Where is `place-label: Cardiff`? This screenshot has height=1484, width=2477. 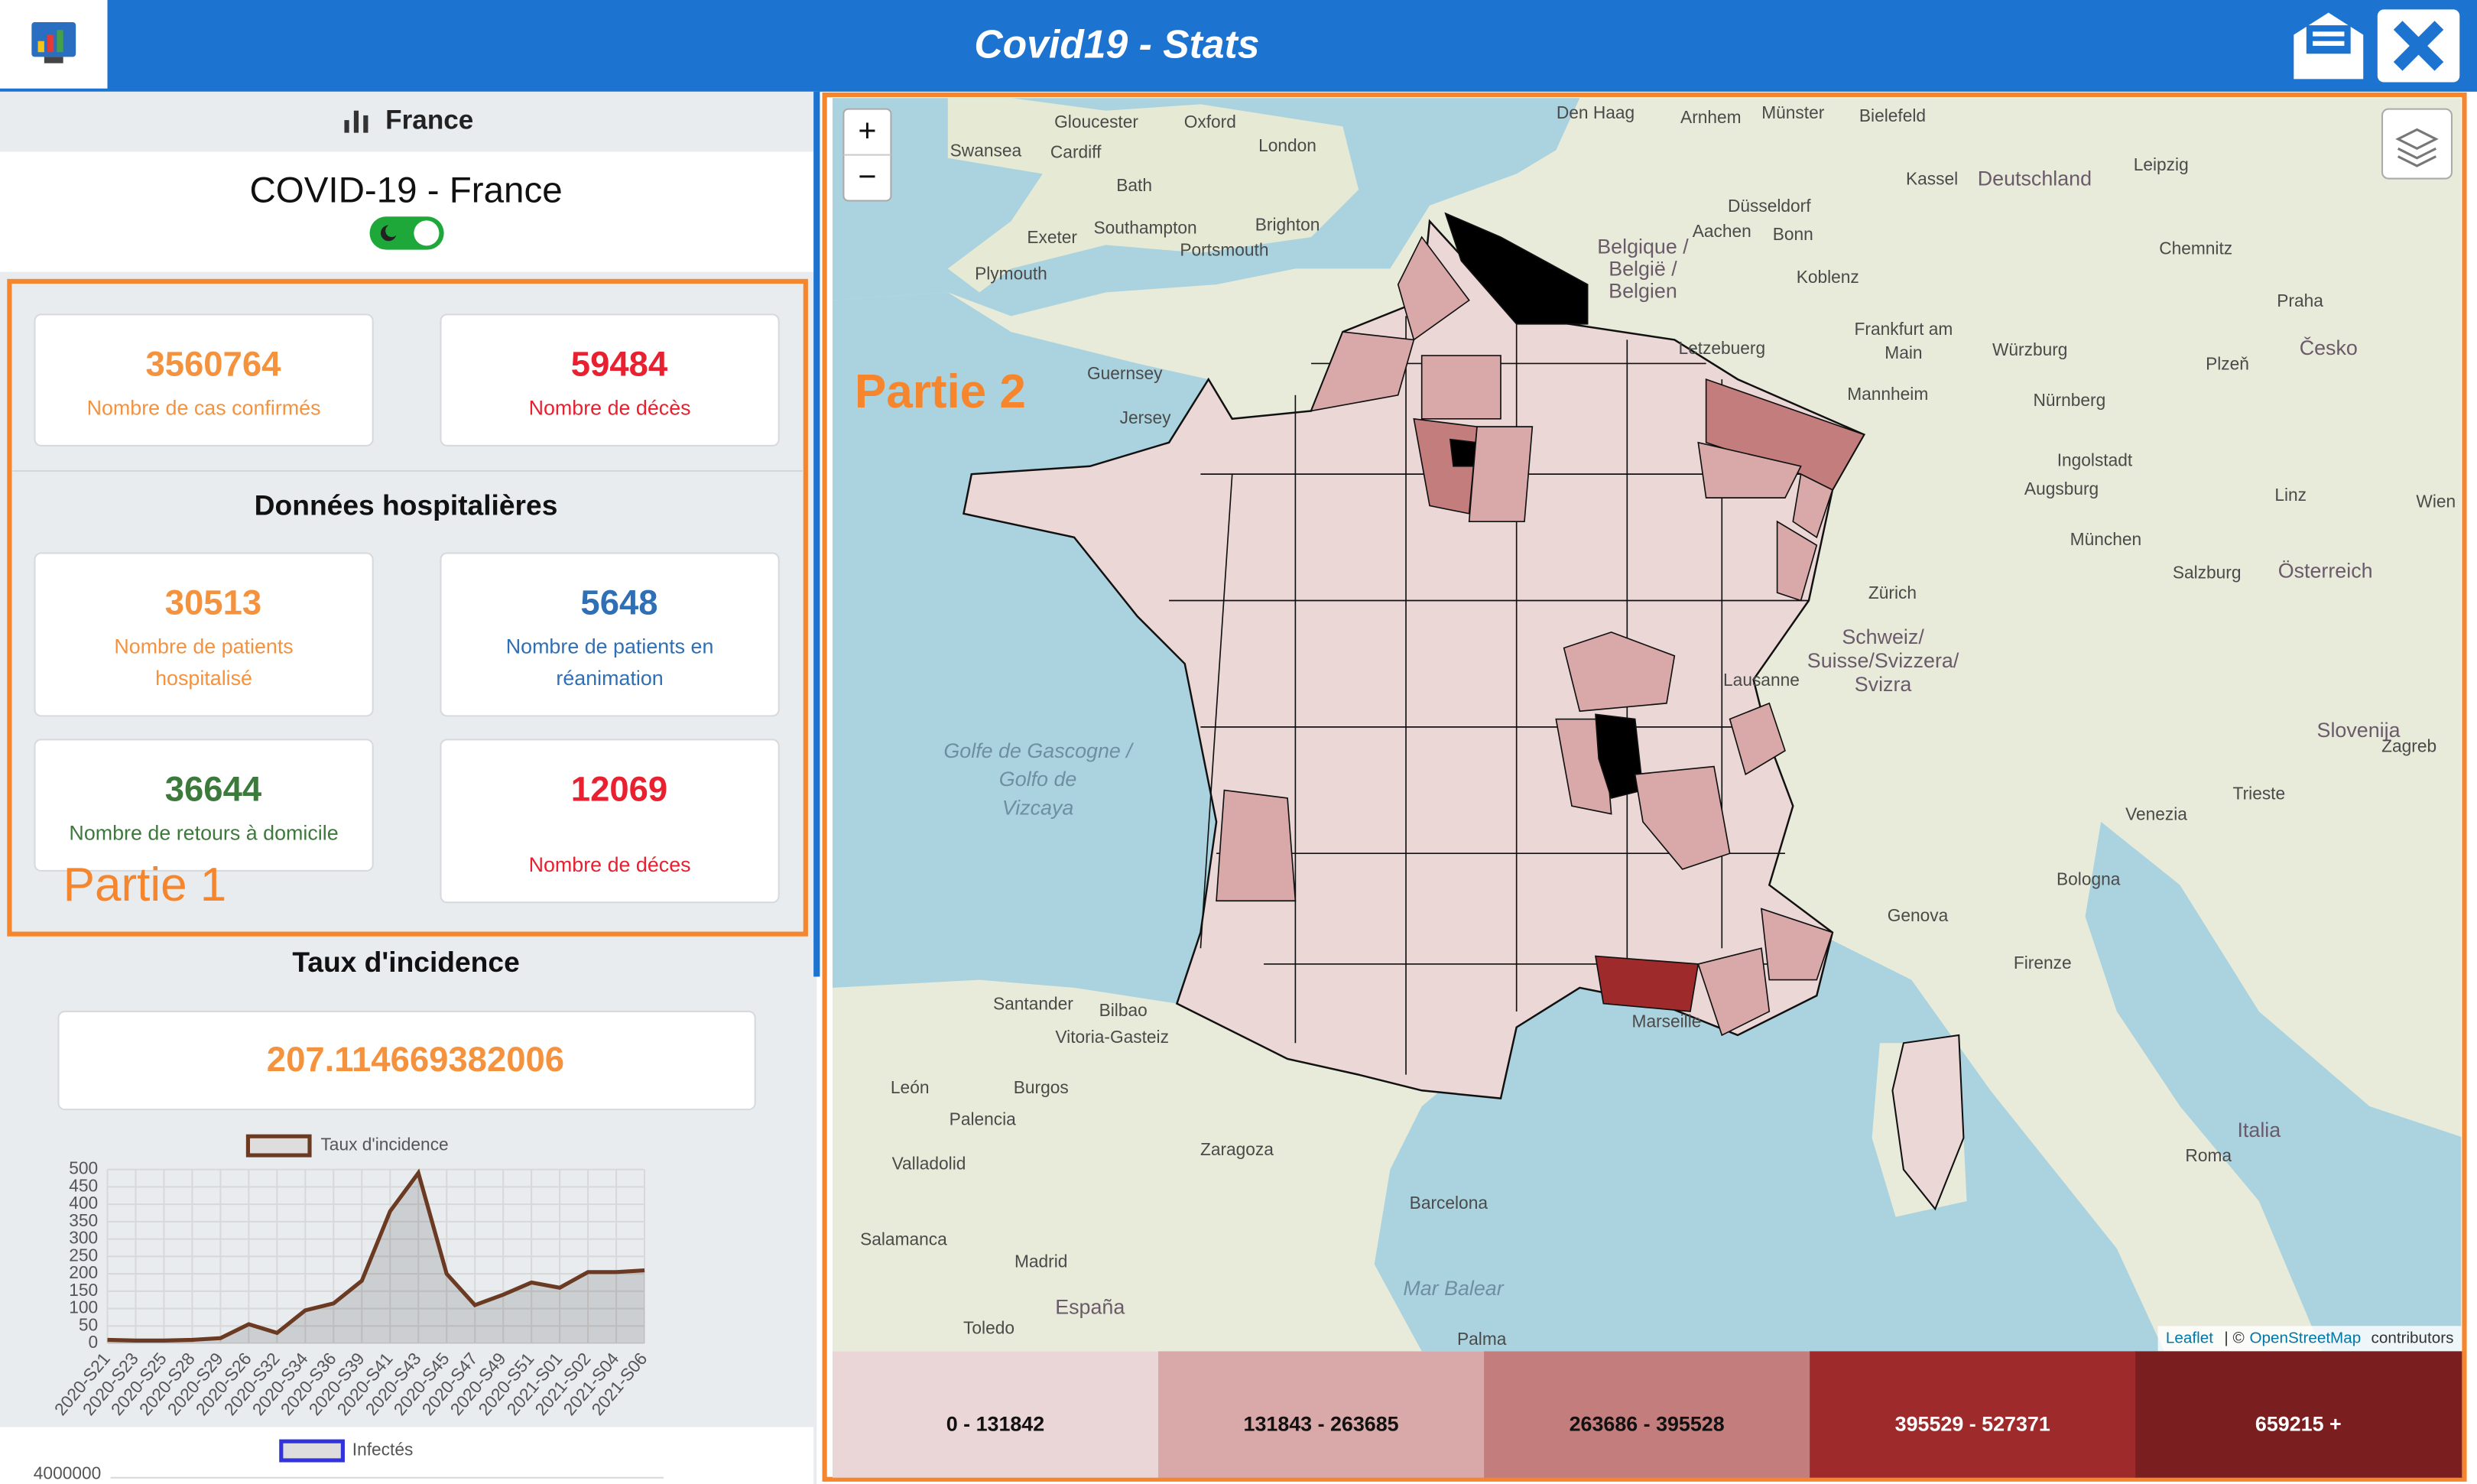
place-label: Cardiff is located at coordinates (1076, 152).